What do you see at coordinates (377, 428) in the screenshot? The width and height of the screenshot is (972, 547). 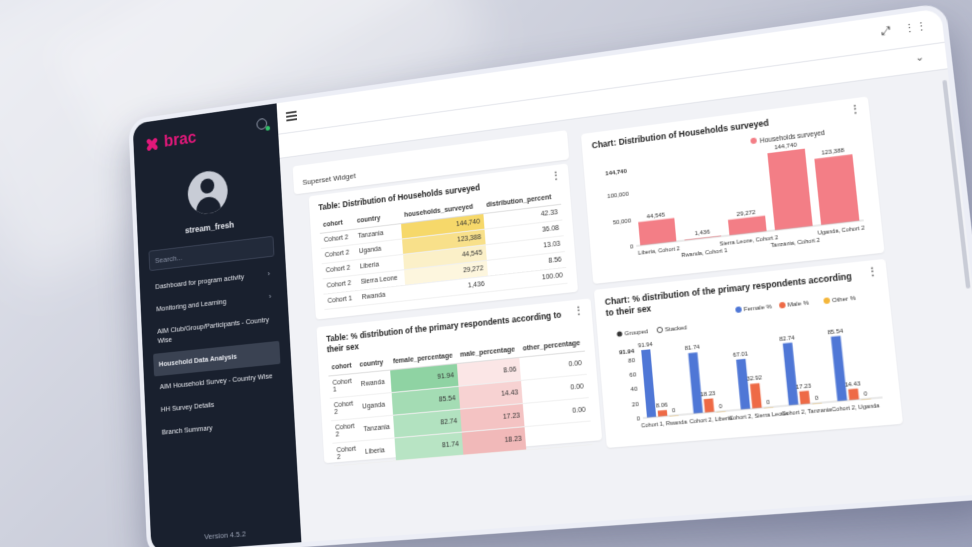 I see `table-cell: Tanzania` at bounding box center [377, 428].